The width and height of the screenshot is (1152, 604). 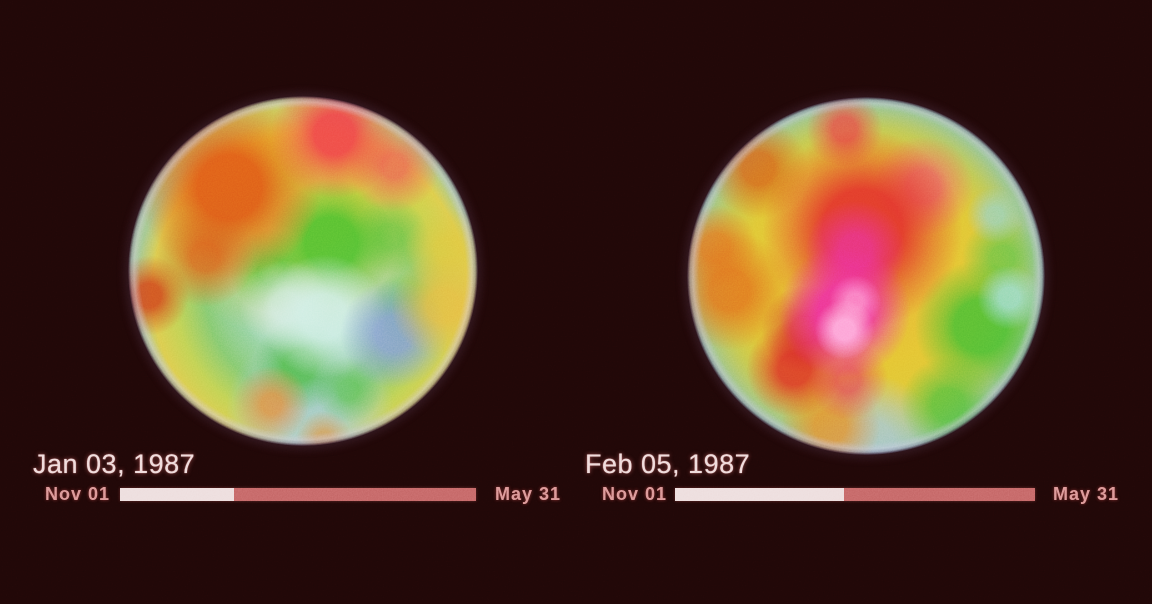 What do you see at coordinates (760, 494) in the screenshot?
I see `timeline-bar-fill-feb` at bounding box center [760, 494].